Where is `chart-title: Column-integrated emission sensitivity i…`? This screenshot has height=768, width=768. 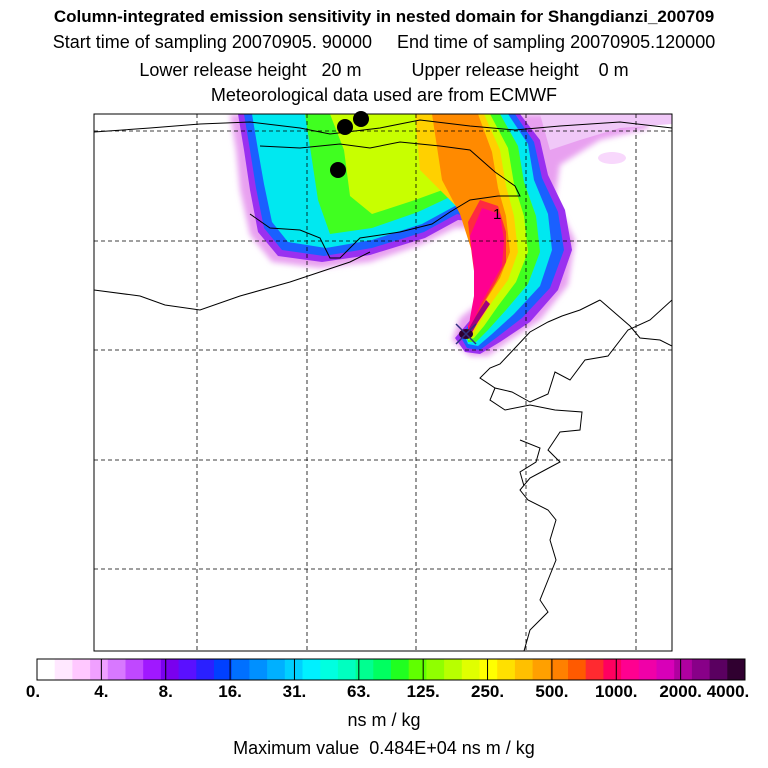
chart-title: Column-integrated emission sensitivity i… is located at coordinates (384, 16).